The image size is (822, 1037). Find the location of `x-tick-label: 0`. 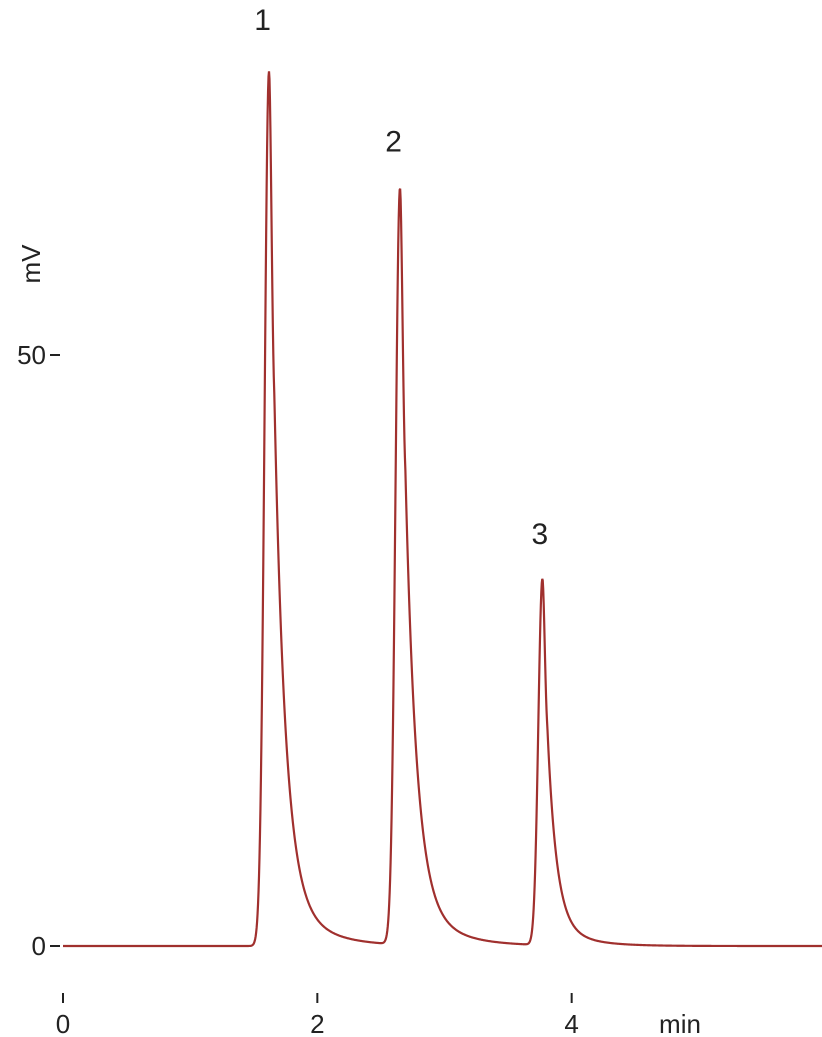

x-tick-label: 0 is located at coordinates (63, 1023).